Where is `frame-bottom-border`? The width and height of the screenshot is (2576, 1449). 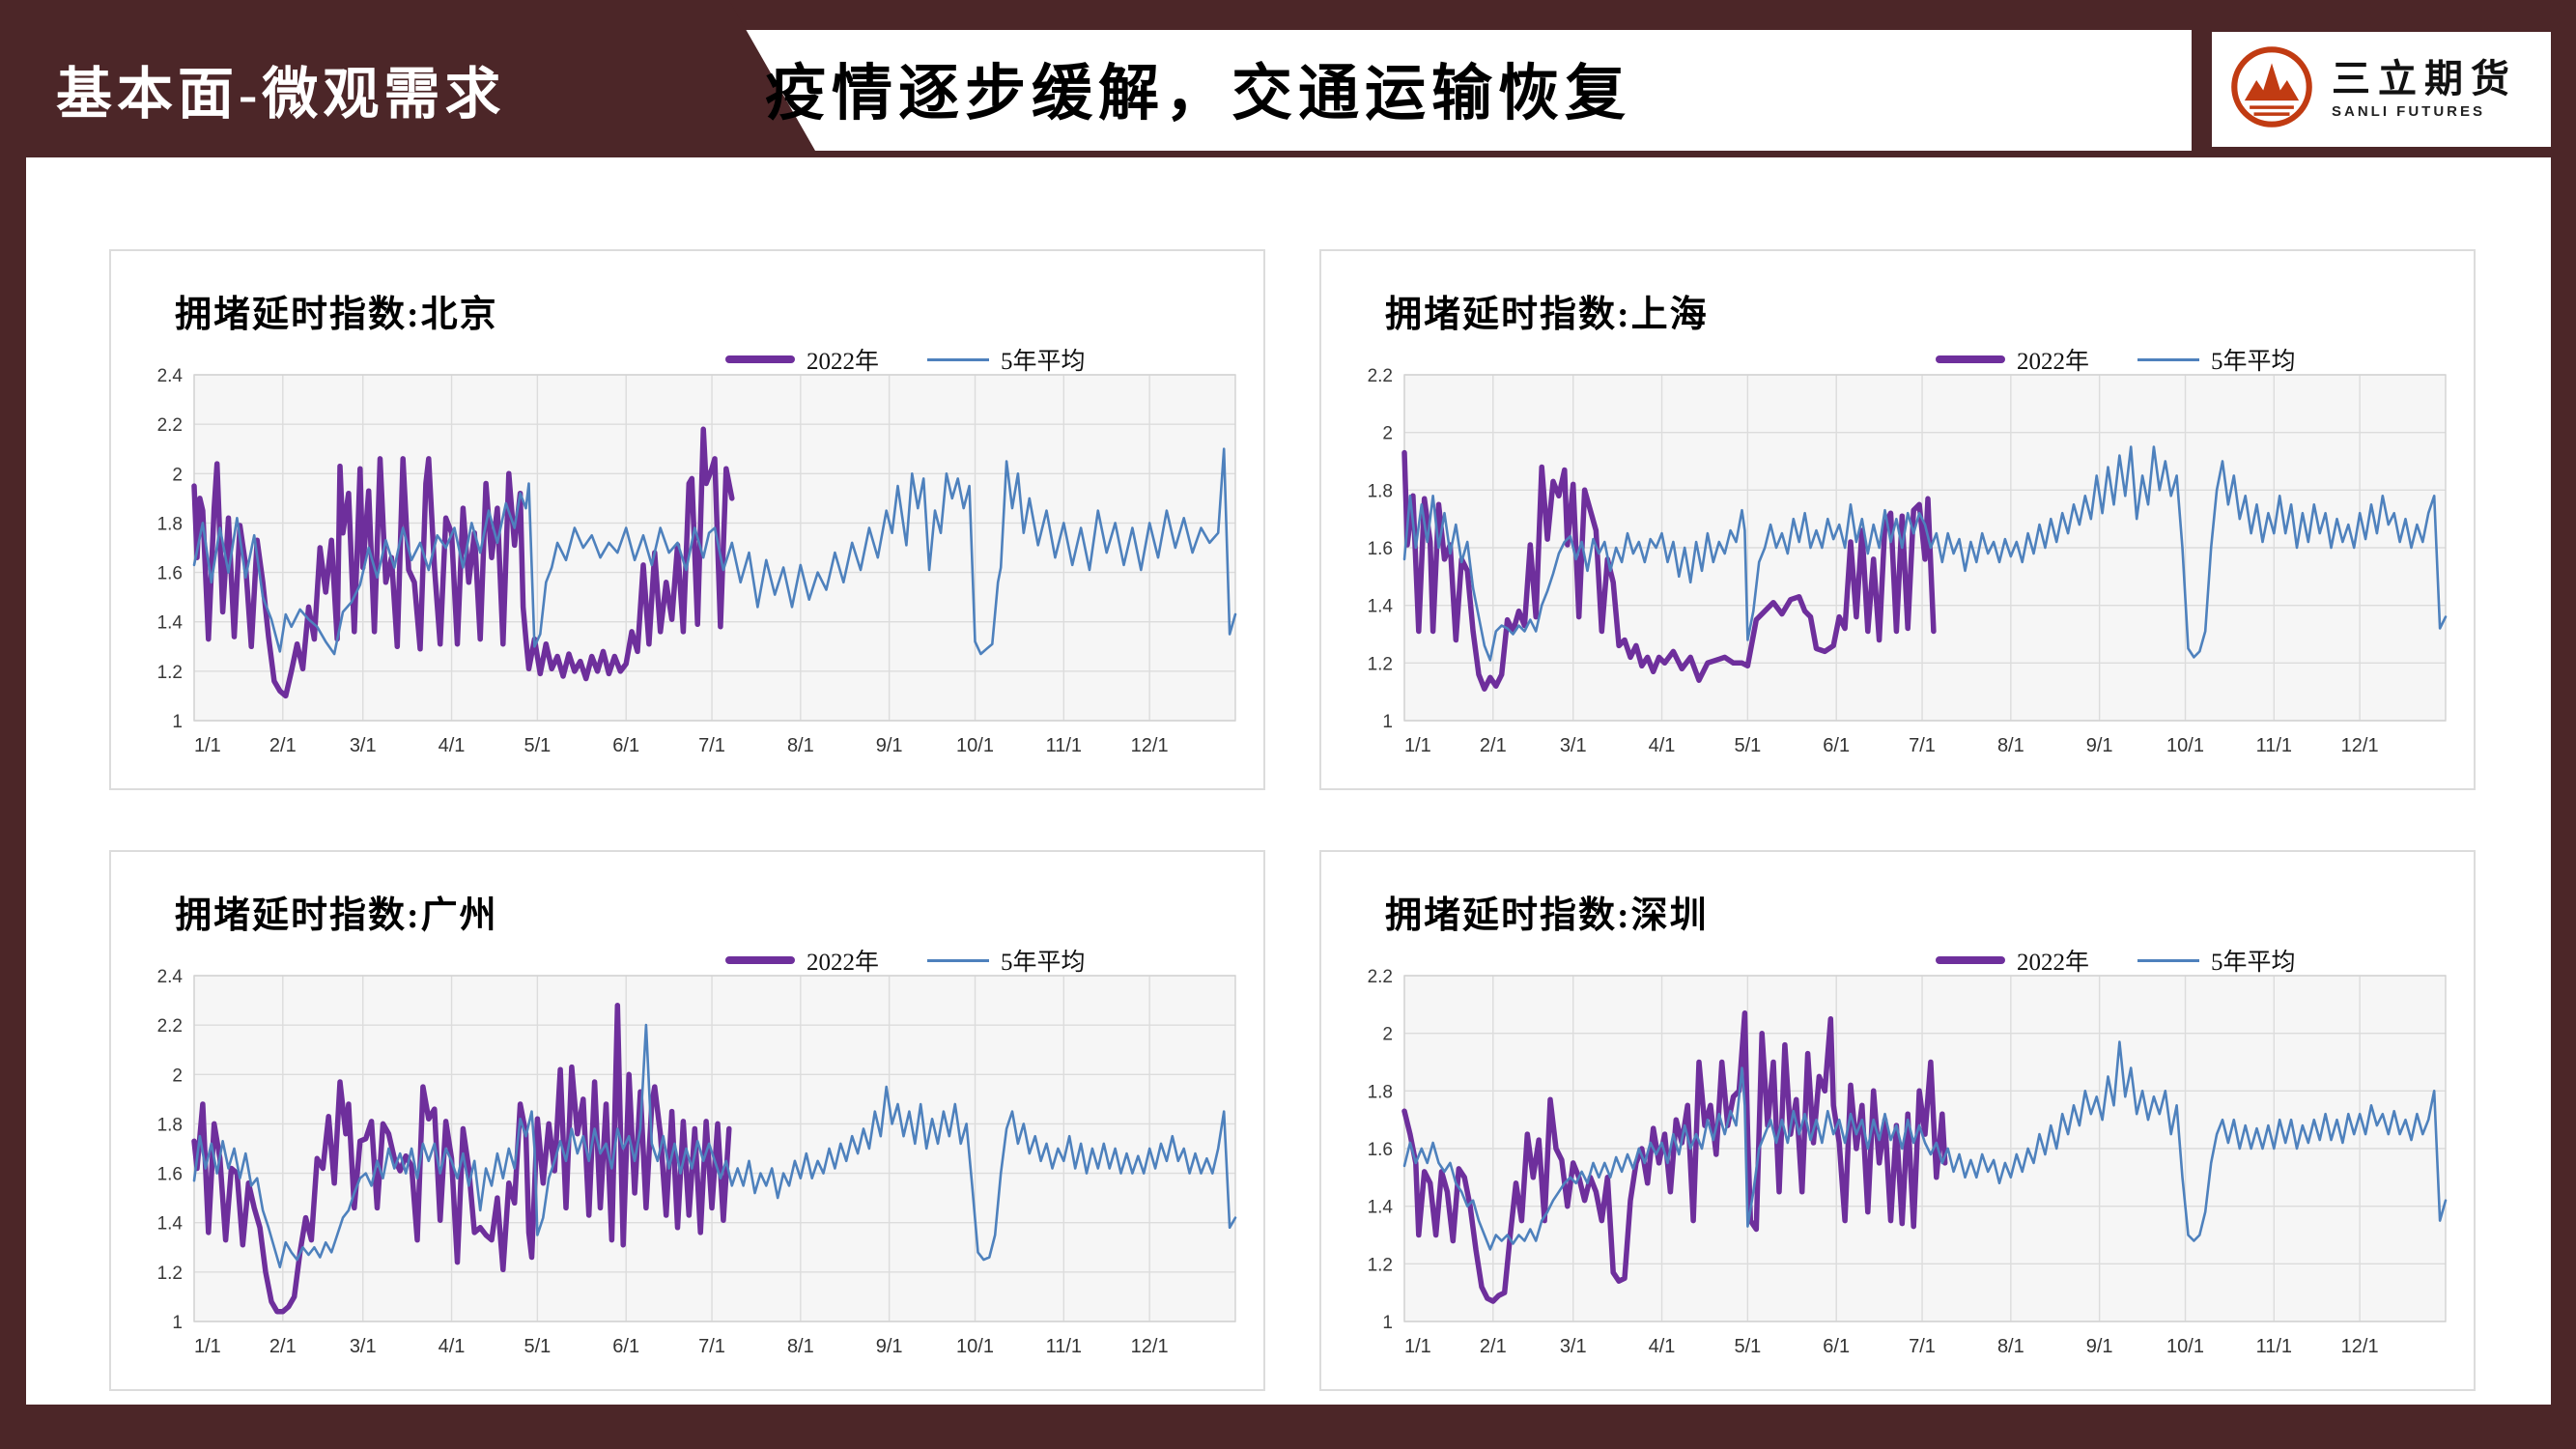
frame-bottom-border is located at coordinates (1288, 1427).